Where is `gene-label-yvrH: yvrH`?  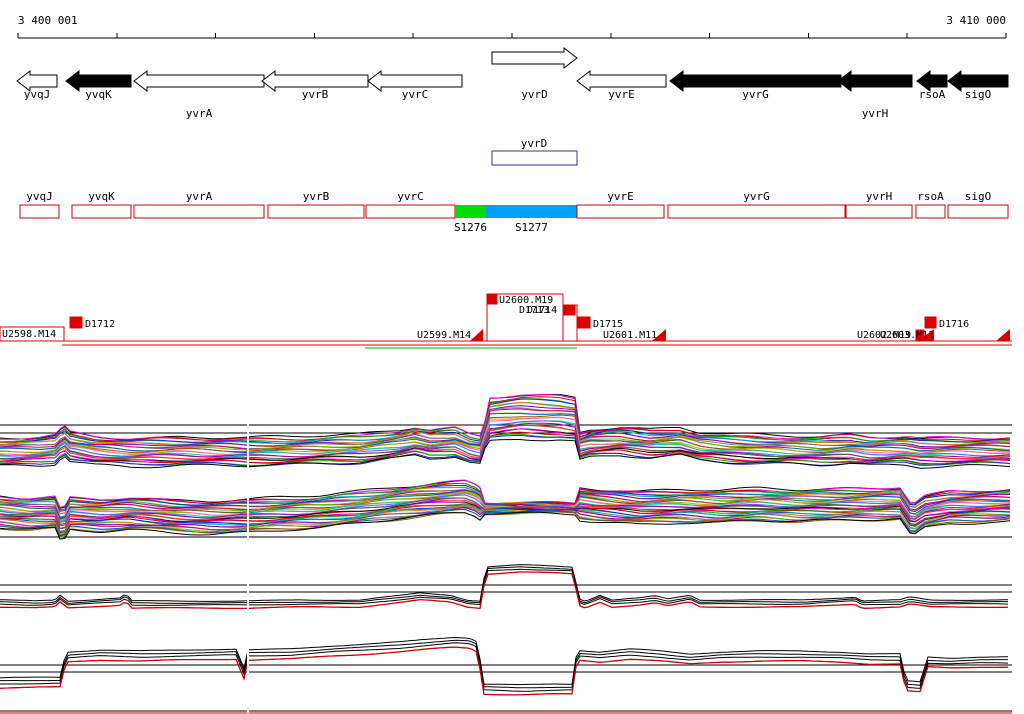
gene-label-yvrH: yvrH is located at coordinates (875, 113).